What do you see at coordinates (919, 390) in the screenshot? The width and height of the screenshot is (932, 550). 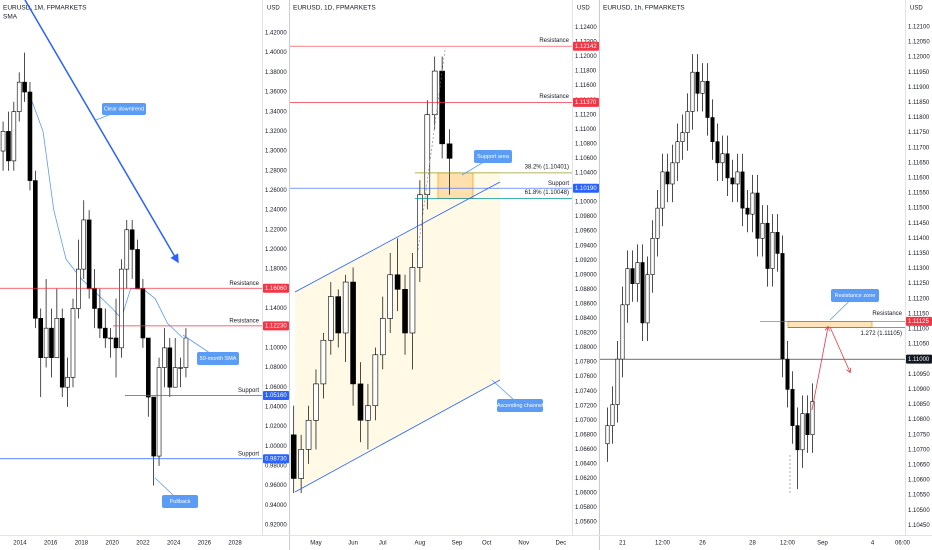 I see `y-tick-label: 1.10900` at bounding box center [919, 390].